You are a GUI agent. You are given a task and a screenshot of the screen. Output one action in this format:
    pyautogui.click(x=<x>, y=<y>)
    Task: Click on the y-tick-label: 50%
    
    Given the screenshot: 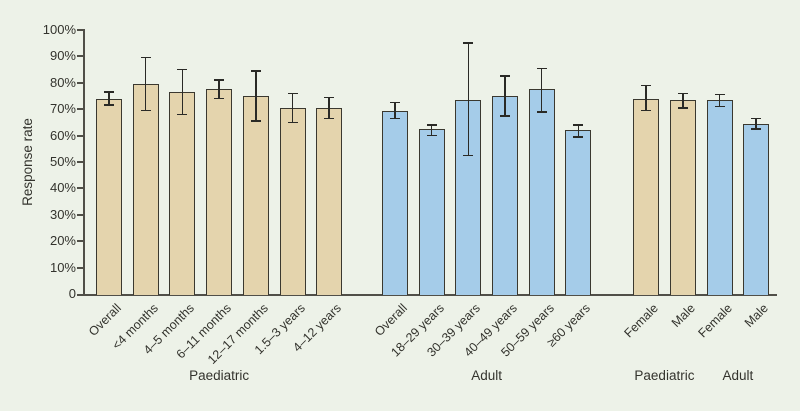 What is the action you would take?
    pyautogui.click(x=62, y=161)
    